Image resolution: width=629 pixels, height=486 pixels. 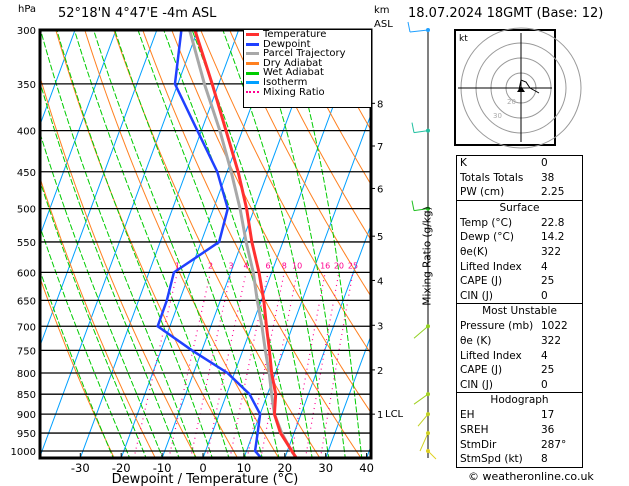 I want to click on temperature-line, so click(x=245, y=244).